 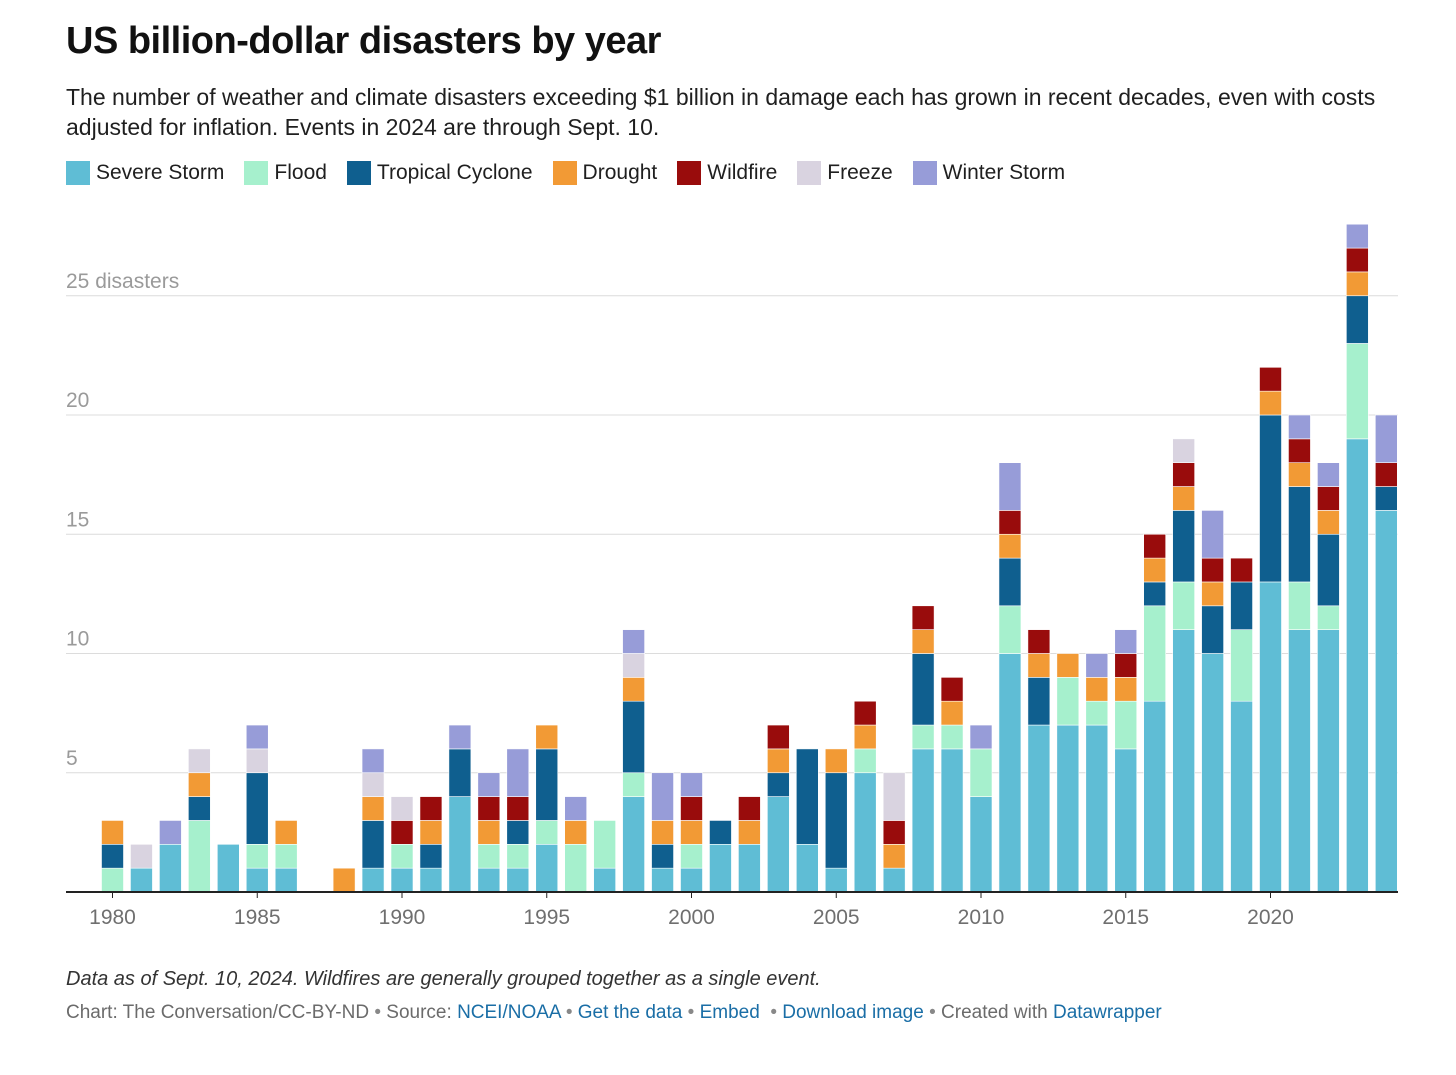 What do you see at coordinates (630, 1012) in the screenshot?
I see `get-data-link: Get the data` at bounding box center [630, 1012].